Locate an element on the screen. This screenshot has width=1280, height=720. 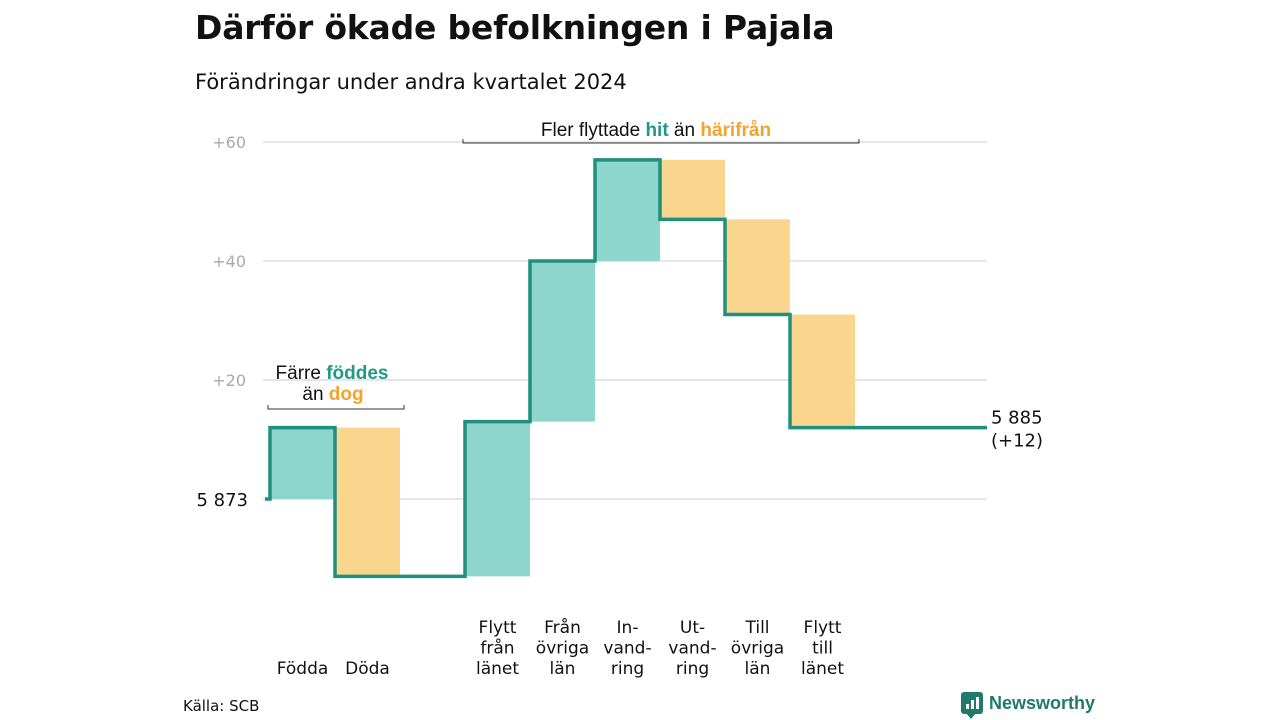
bar-chart-icon is located at coordinates (972, 705).